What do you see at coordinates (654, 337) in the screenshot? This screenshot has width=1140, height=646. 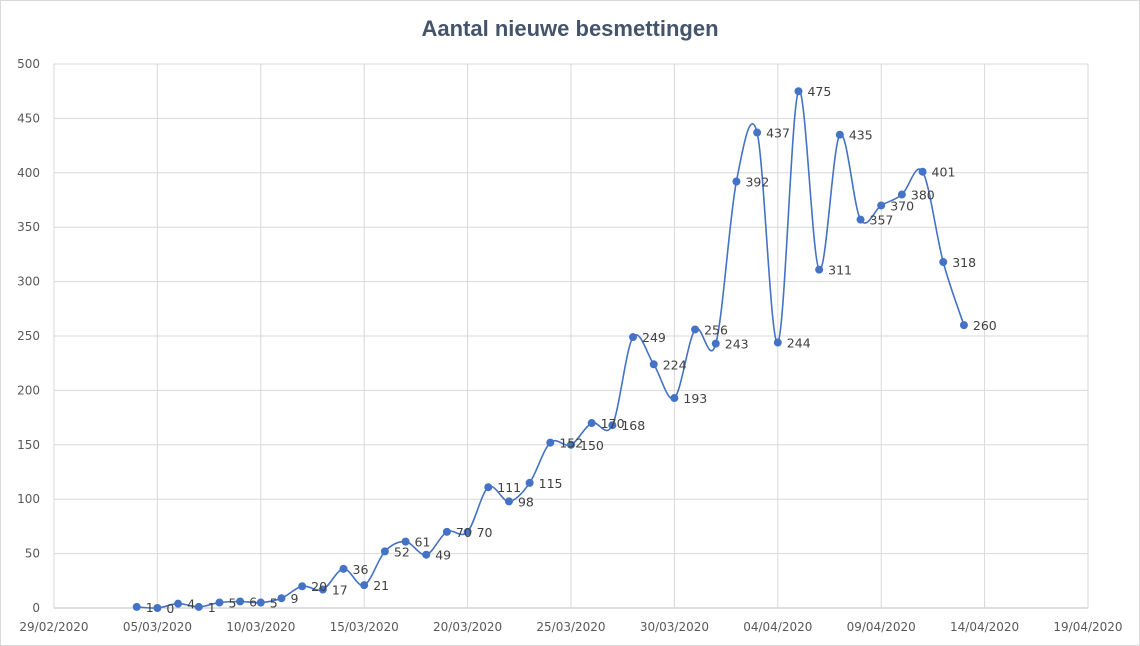 I see `data-label: 249` at bounding box center [654, 337].